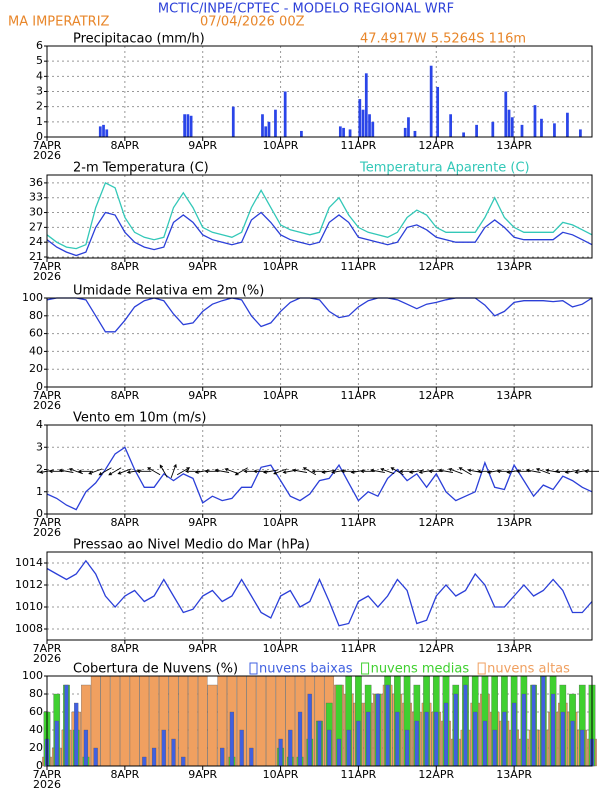  What do you see at coordinates (39, 75) in the screenshot?
I see `y-tick-label: 4` at bounding box center [39, 75].